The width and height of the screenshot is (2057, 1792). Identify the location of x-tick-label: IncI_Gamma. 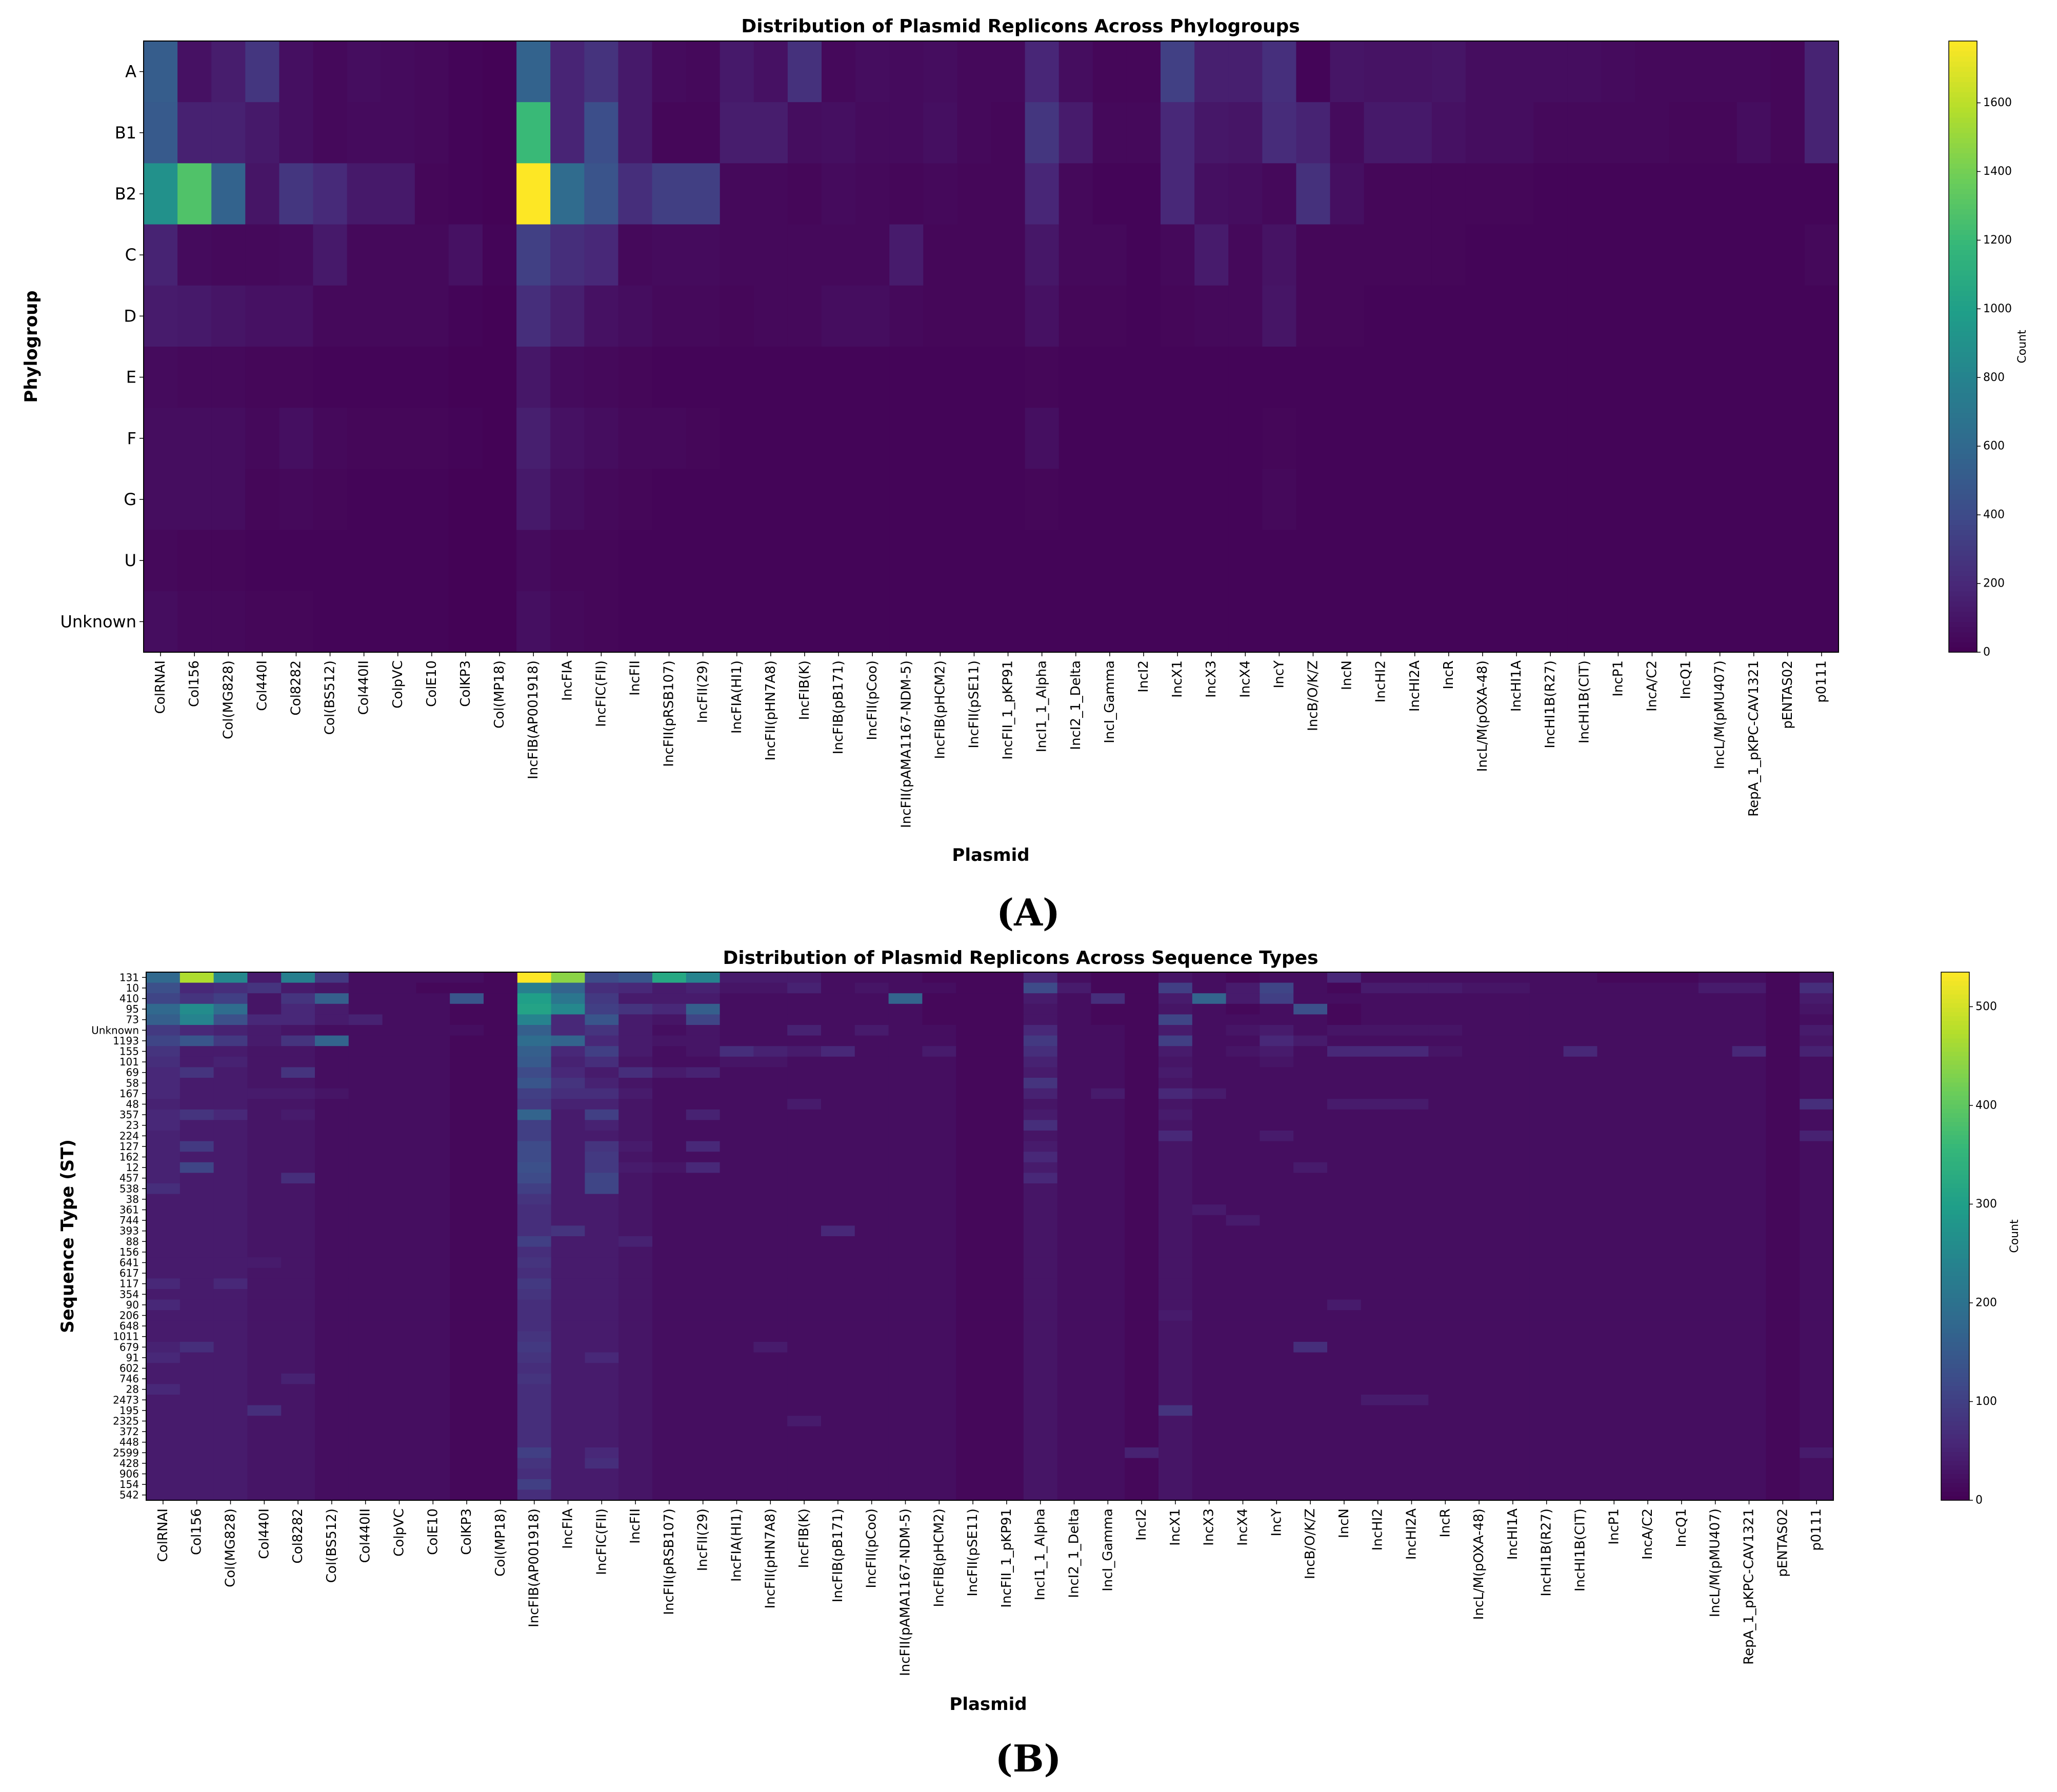
(1107, 1550).